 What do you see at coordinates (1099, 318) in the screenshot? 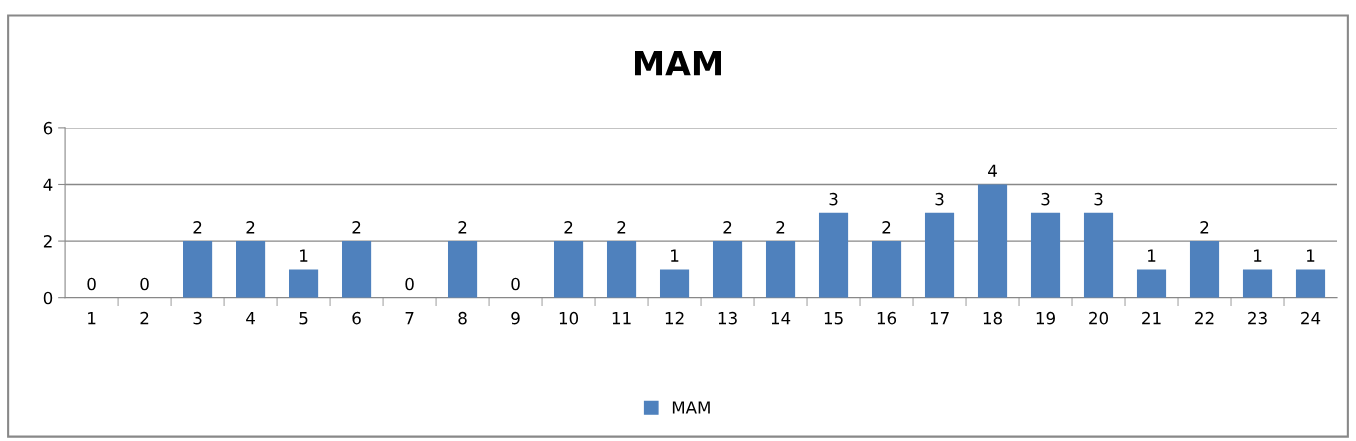
I see `x-tick-label: 20` at bounding box center [1099, 318].